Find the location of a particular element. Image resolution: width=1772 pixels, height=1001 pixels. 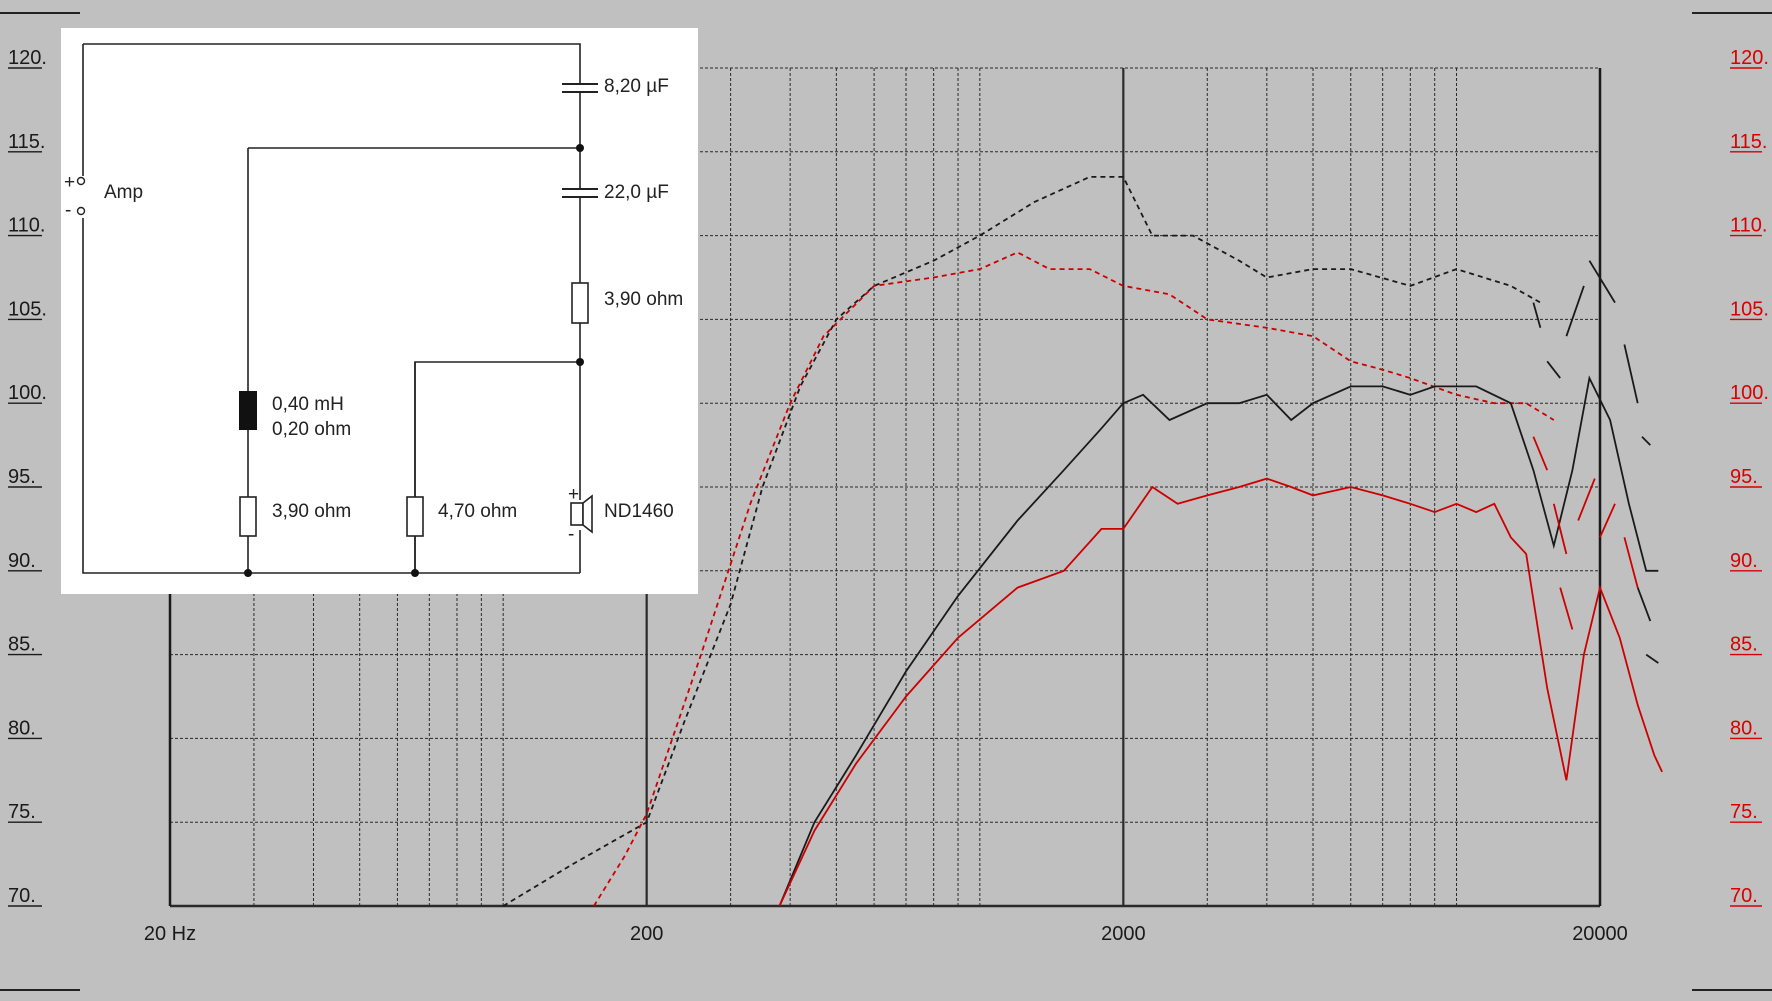

inductor-value-label: 0,40 mH is located at coordinates (308, 404).